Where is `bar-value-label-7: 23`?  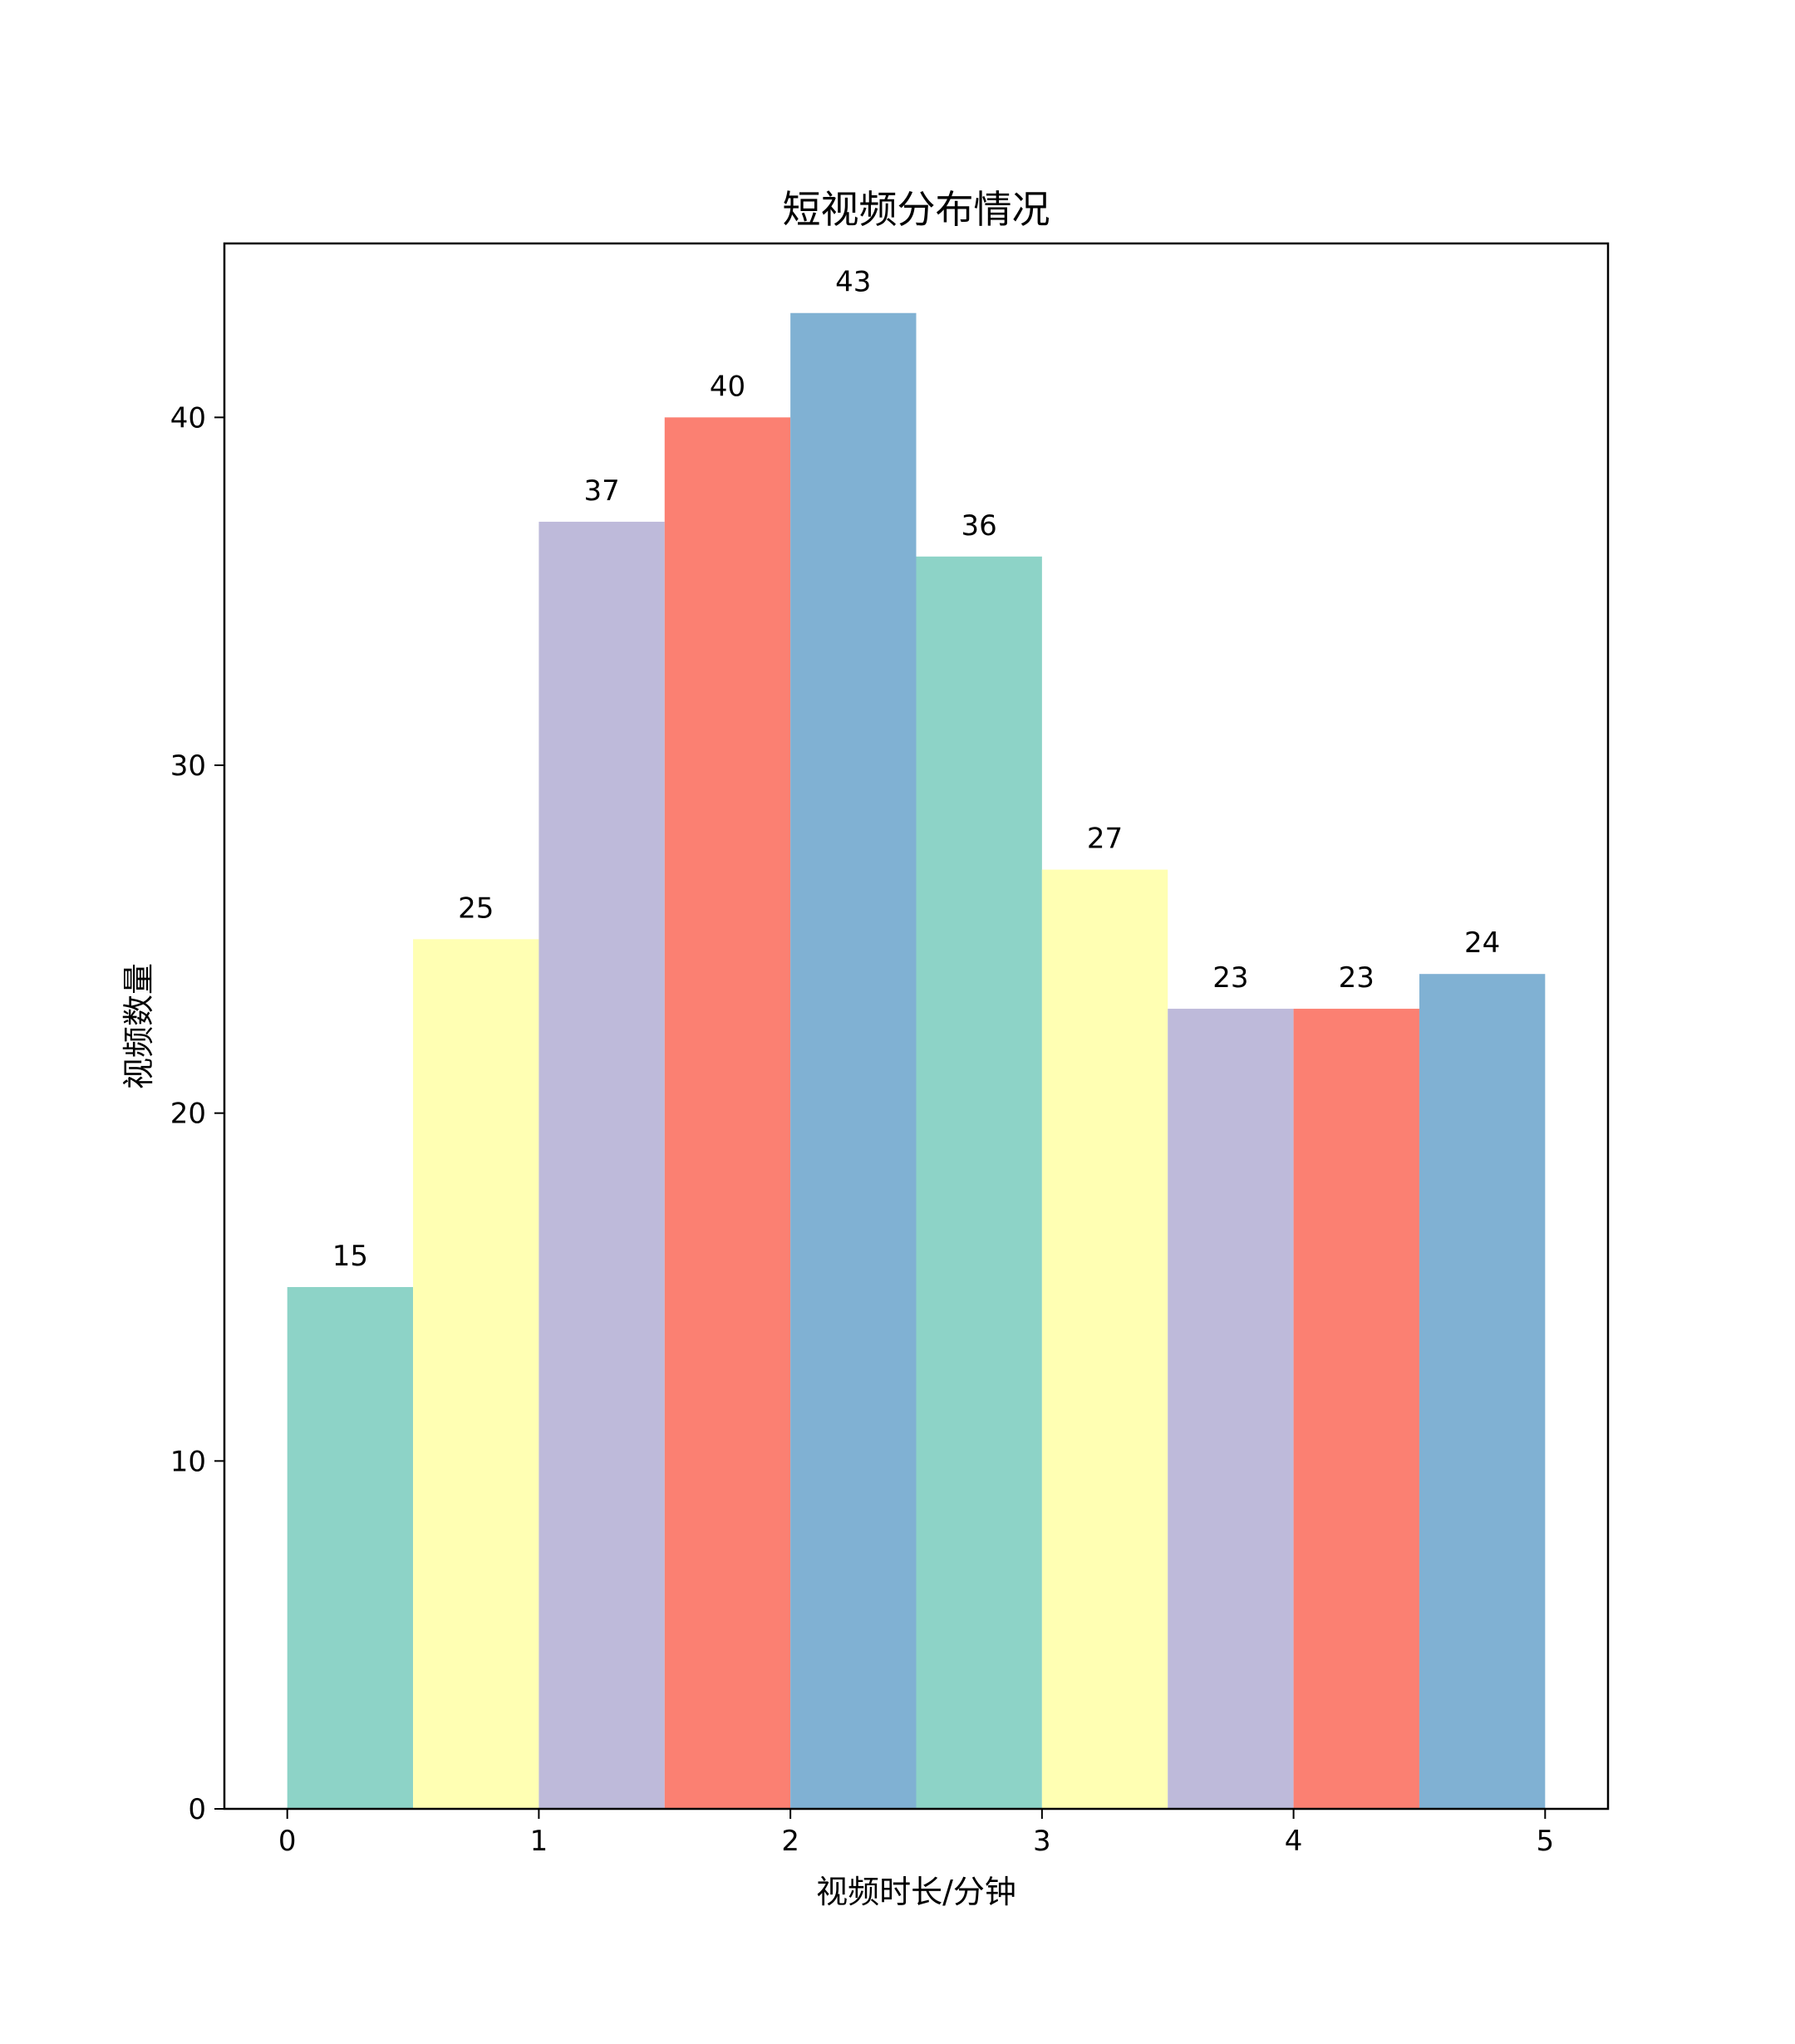 bar-value-label-7: 23 is located at coordinates (1230, 978).